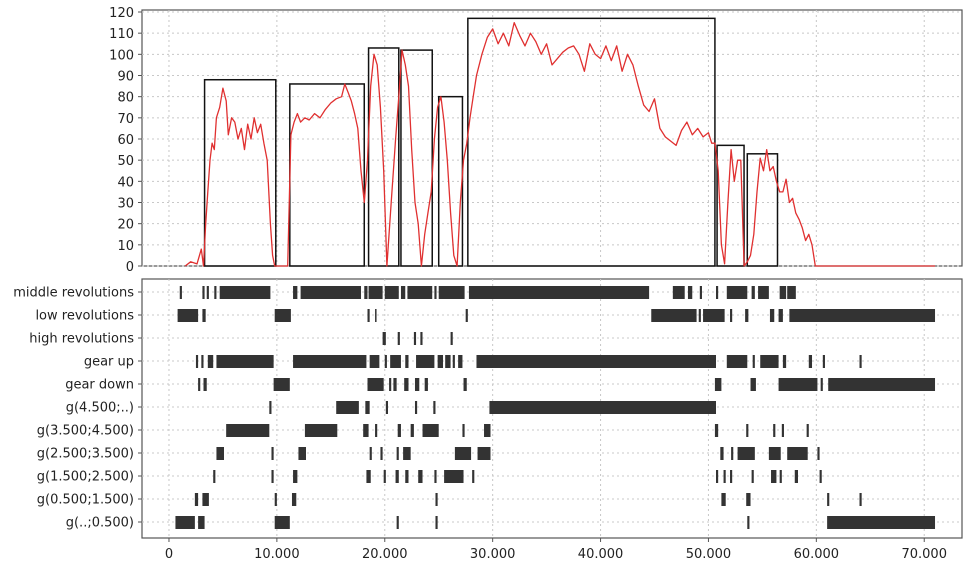  Describe the element at coordinates (121, 13) in the screenshot. I see `y-tick-label: 120` at that location.